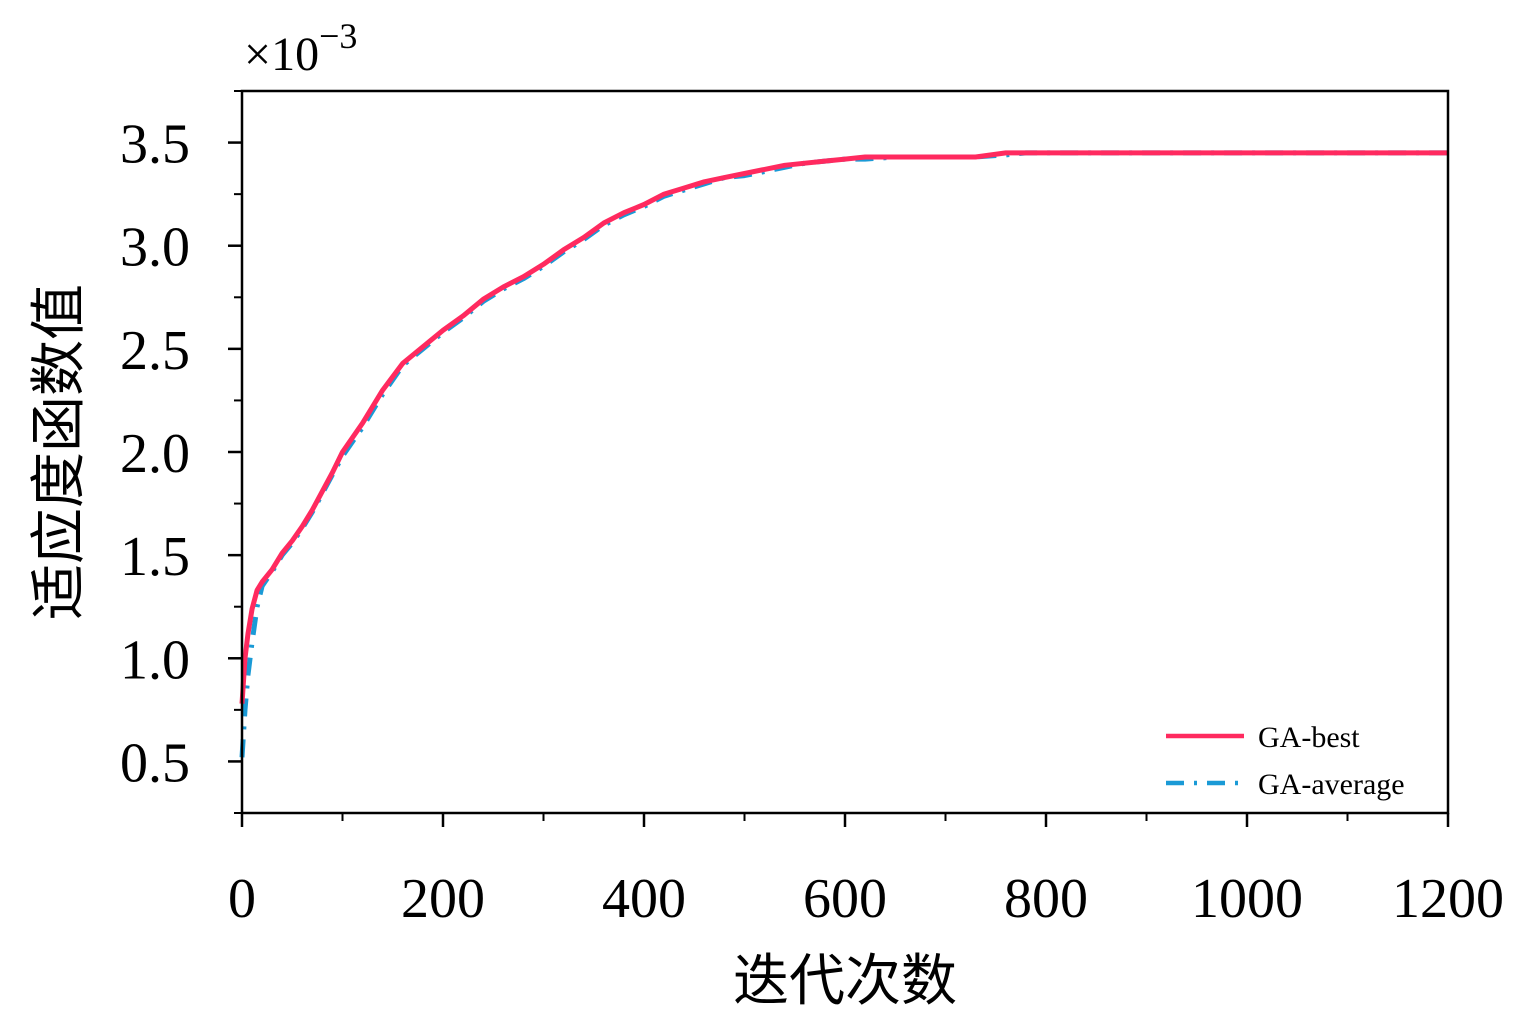 This screenshot has width=1536, height=1027. Describe the element at coordinates (1309, 737) in the screenshot. I see `legend-label-ga-best: GA-best` at that location.